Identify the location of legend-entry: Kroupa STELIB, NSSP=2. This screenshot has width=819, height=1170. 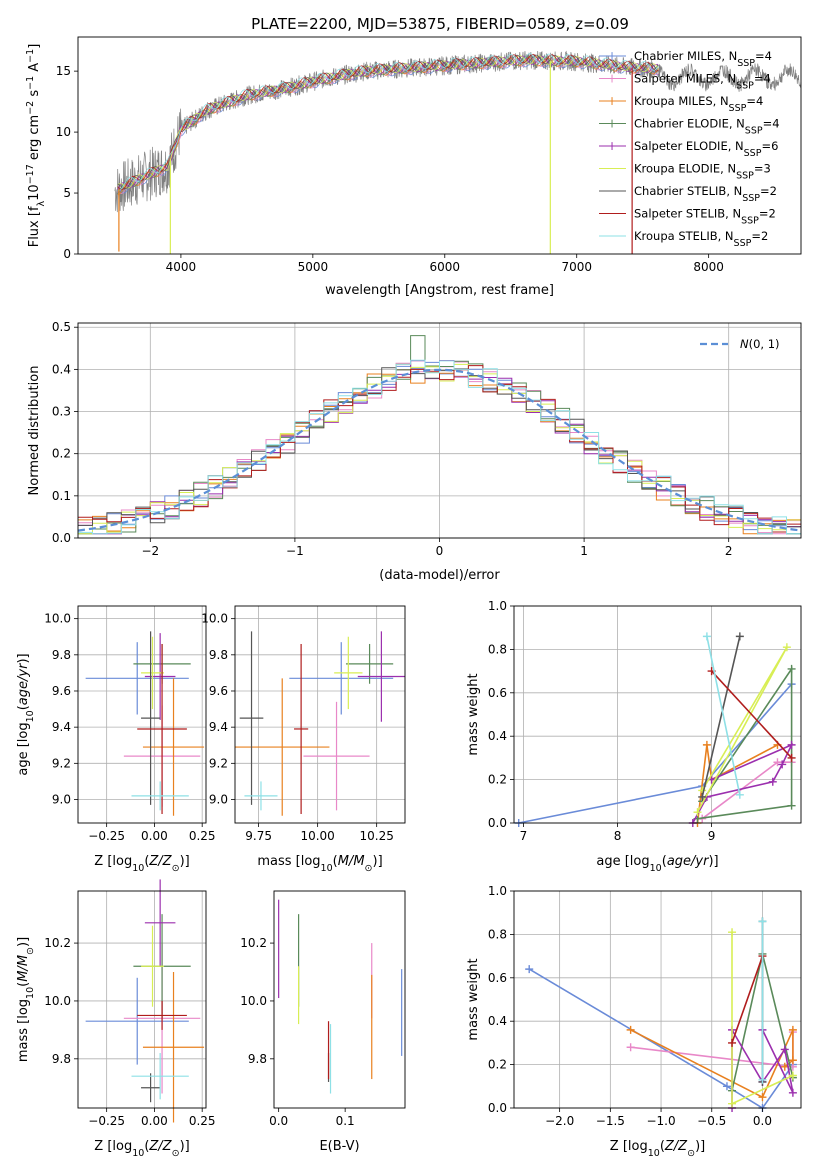
(701, 239).